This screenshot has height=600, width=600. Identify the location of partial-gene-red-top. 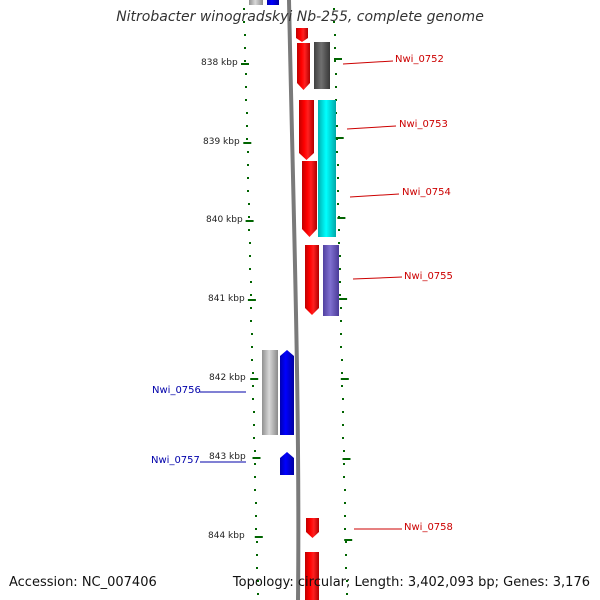
(302, 35).